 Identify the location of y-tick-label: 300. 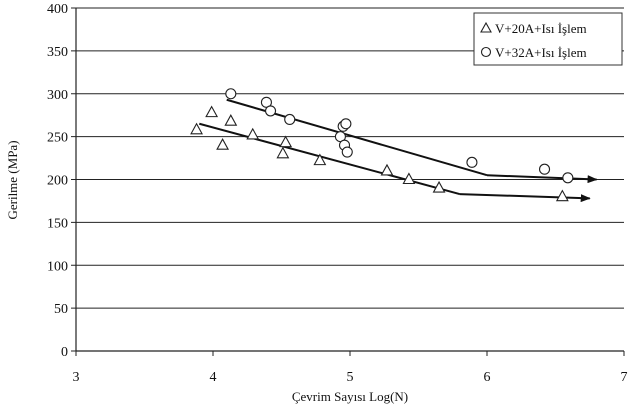
(57, 95).